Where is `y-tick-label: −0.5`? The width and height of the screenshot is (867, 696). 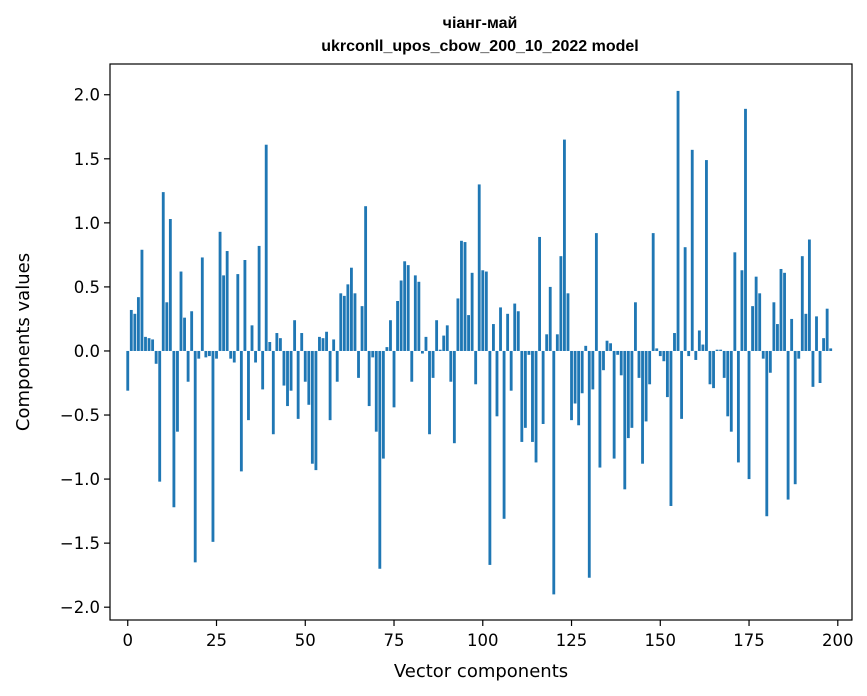
y-tick-label: −0.5 is located at coordinates (80, 415).